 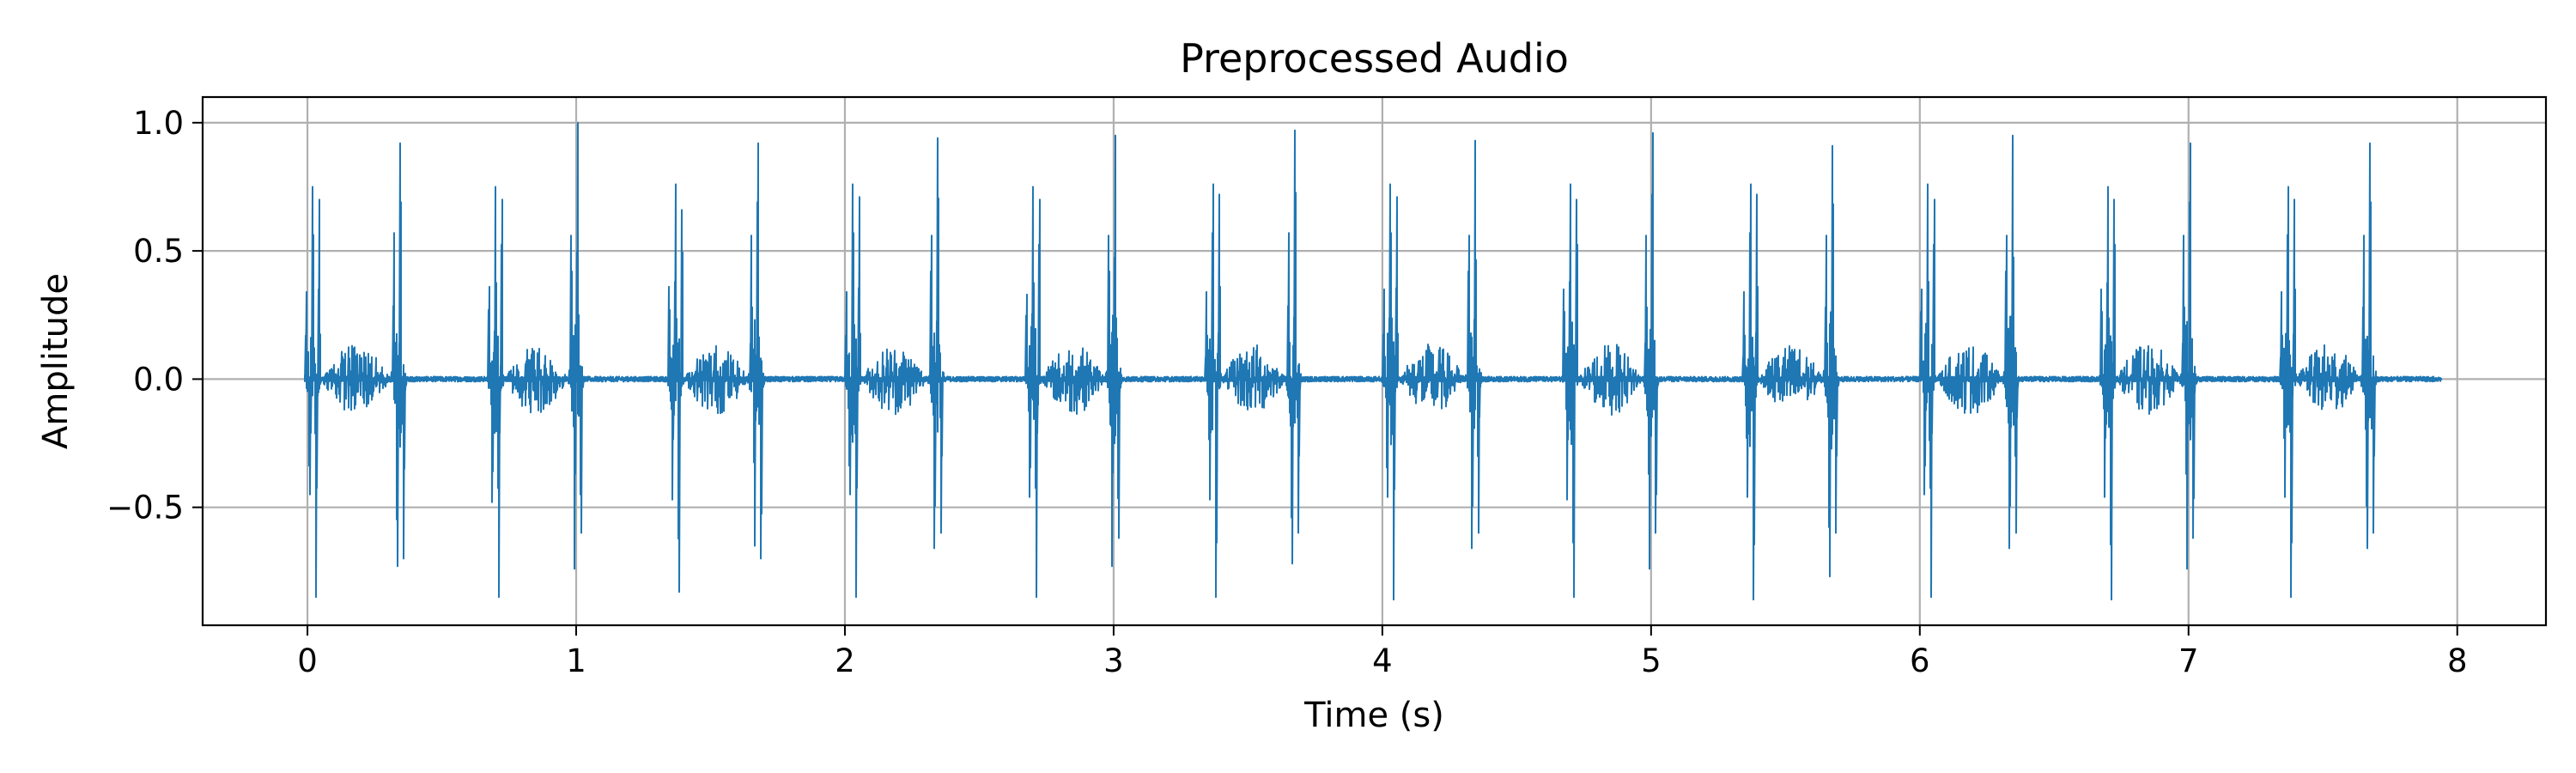 What do you see at coordinates (159, 379) in the screenshot?
I see `y-tick-label: 0.0` at bounding box center [159, 379].